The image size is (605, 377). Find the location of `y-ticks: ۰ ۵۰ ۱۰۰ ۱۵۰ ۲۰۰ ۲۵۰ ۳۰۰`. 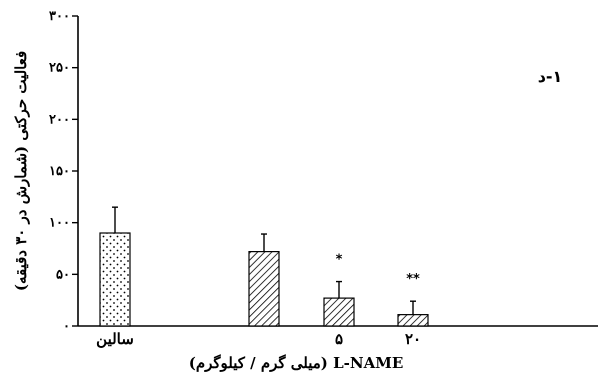

y-ticks: ۰ ۵۰ ۱۰۰ ۱۵۰ ۲۰۰ ۲۵۰ ۳۰۰ is located at coordinates (63, 171).